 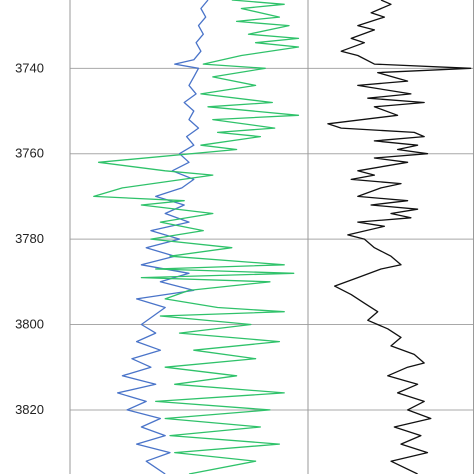 I want to click on y-tick-label-3780: 3780, so click(x=29, y=238).